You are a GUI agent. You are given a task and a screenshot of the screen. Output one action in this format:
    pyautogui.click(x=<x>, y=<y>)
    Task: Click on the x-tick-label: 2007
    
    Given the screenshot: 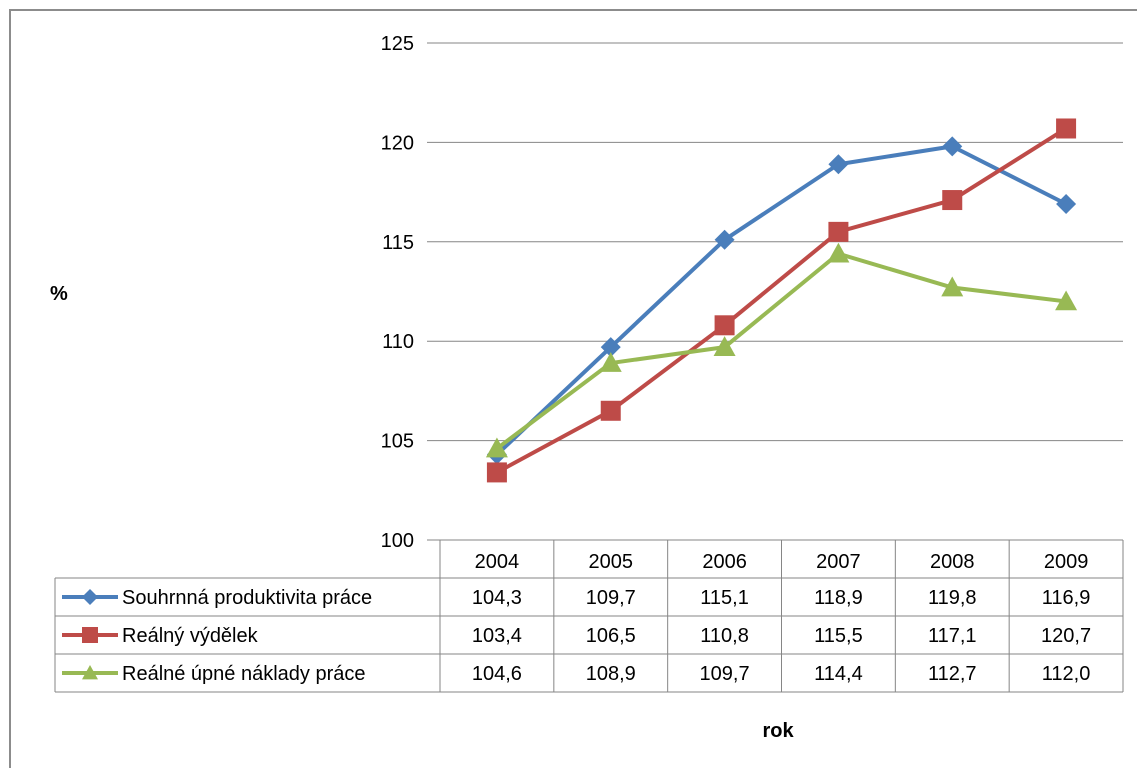 What is the action you would take?
    pyautogui.click(x=838, y=562)
    